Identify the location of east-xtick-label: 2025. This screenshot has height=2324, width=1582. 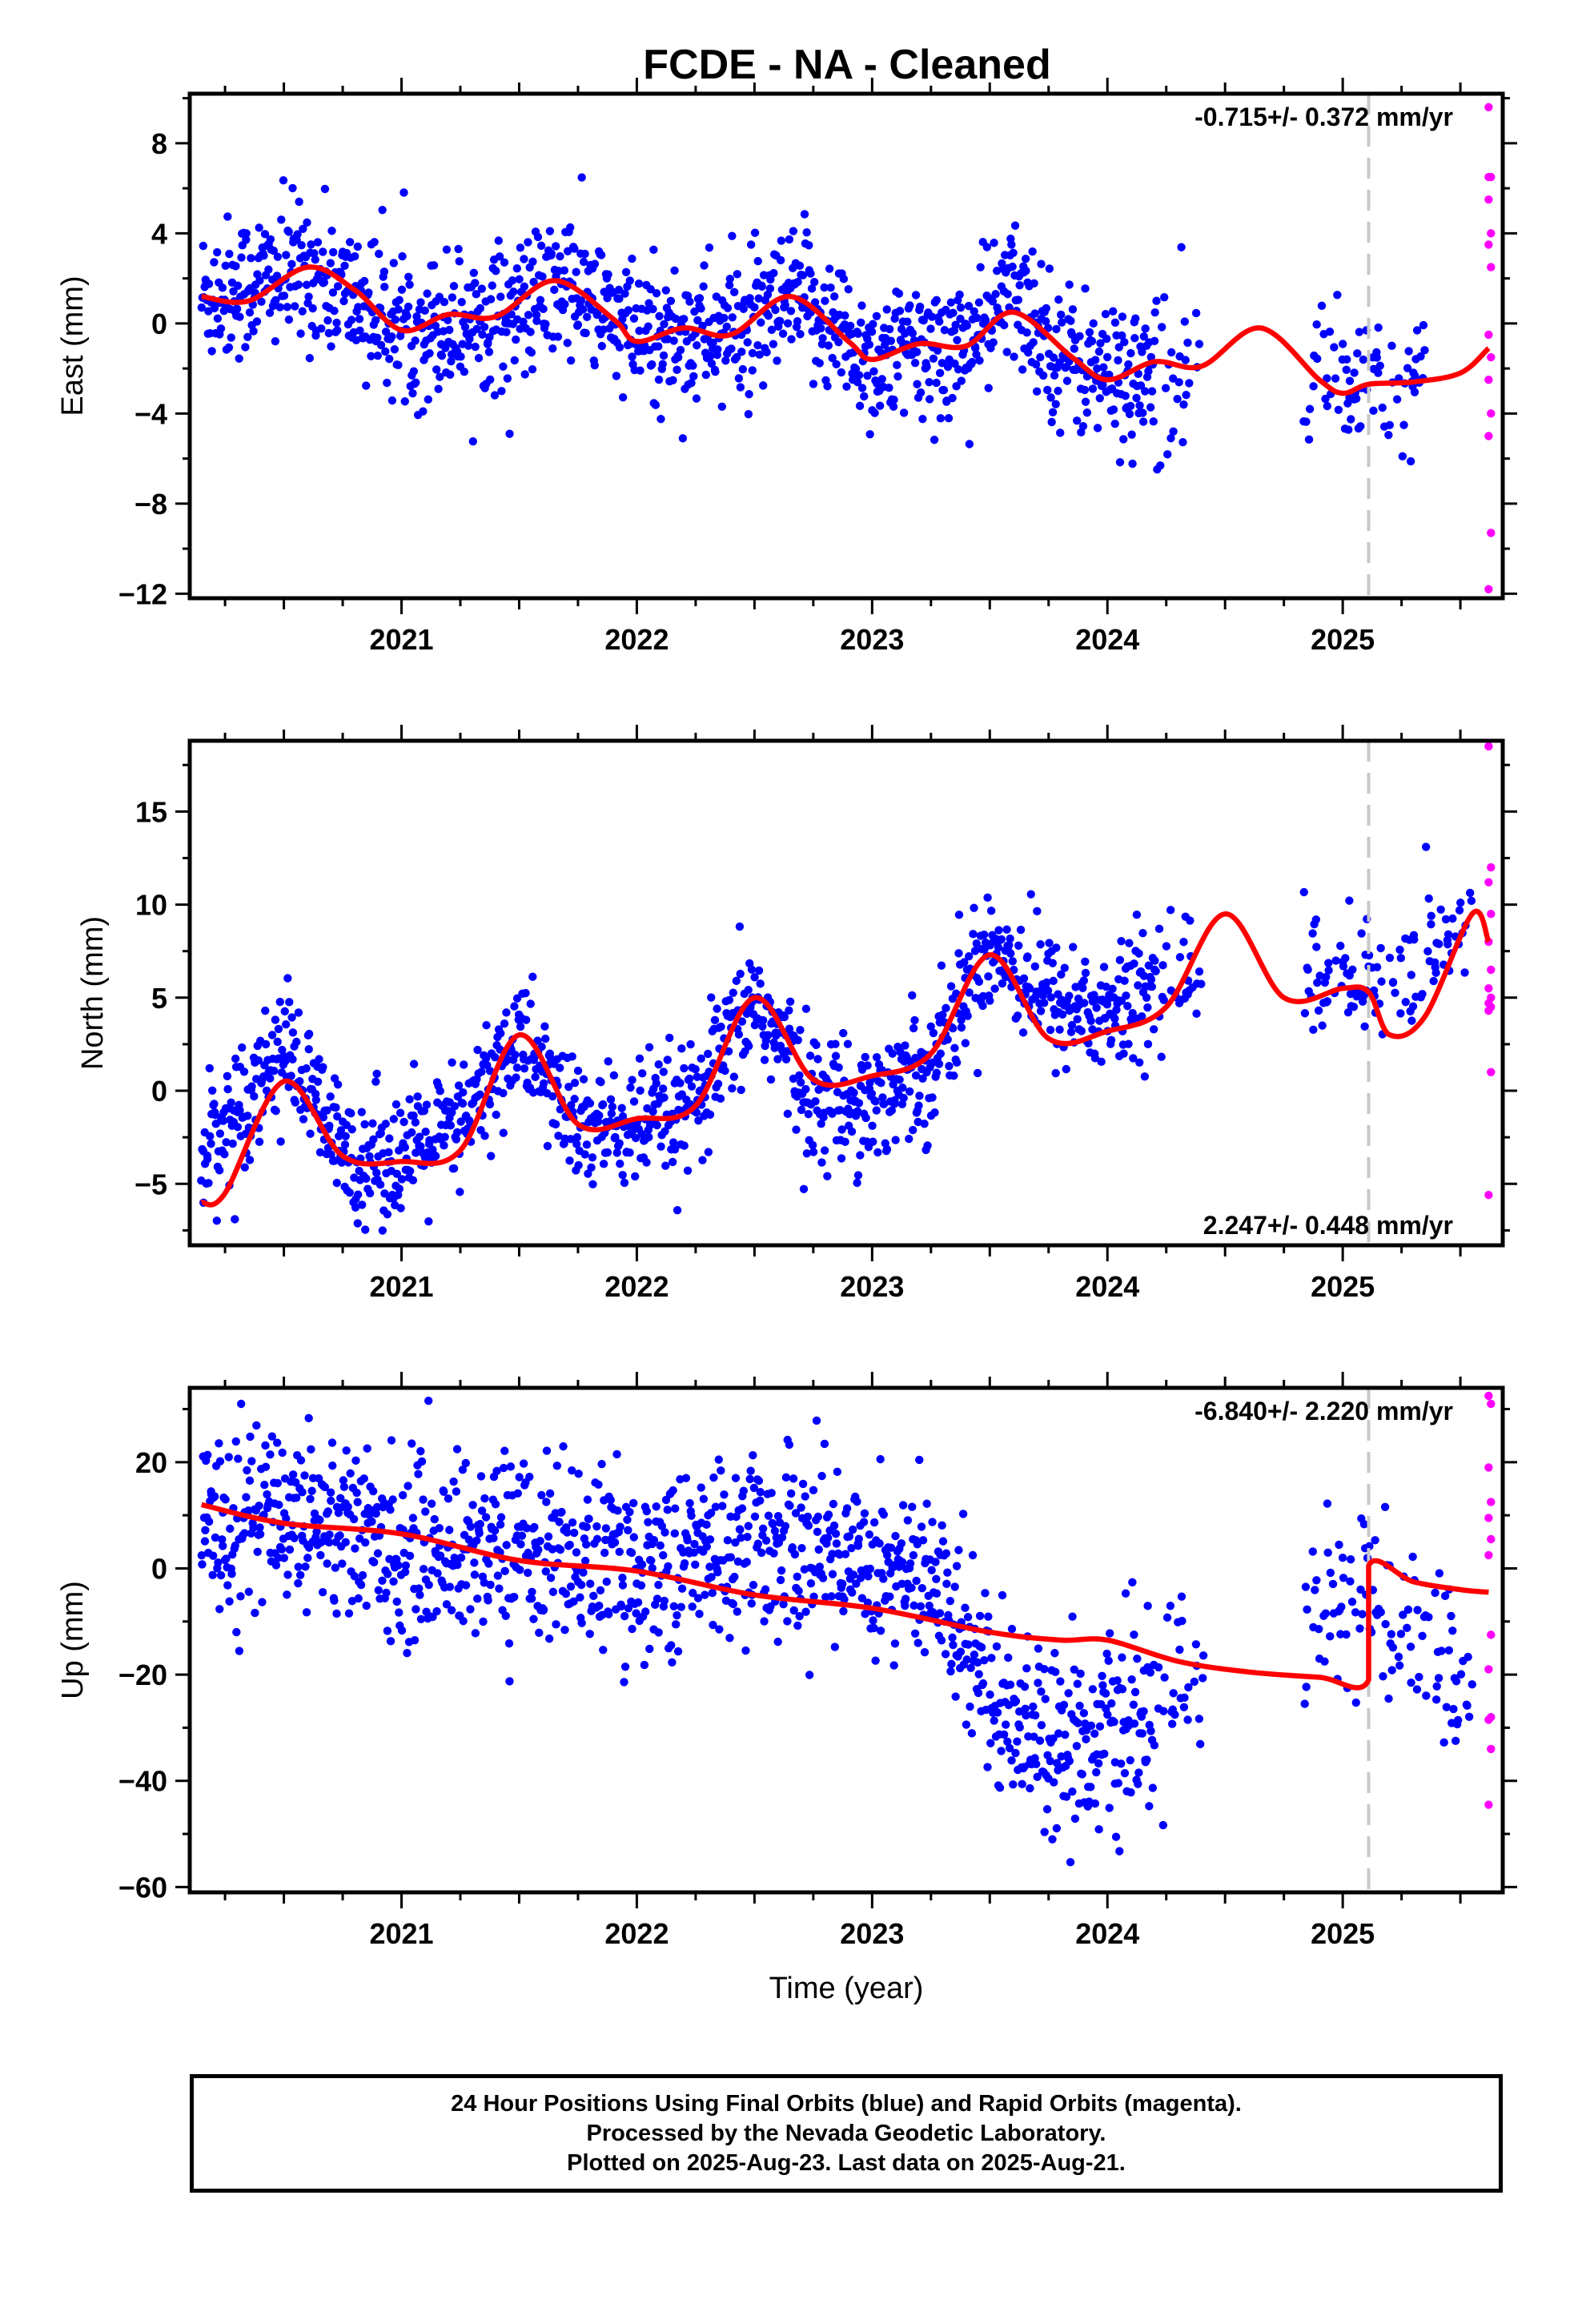
(1343, 639).